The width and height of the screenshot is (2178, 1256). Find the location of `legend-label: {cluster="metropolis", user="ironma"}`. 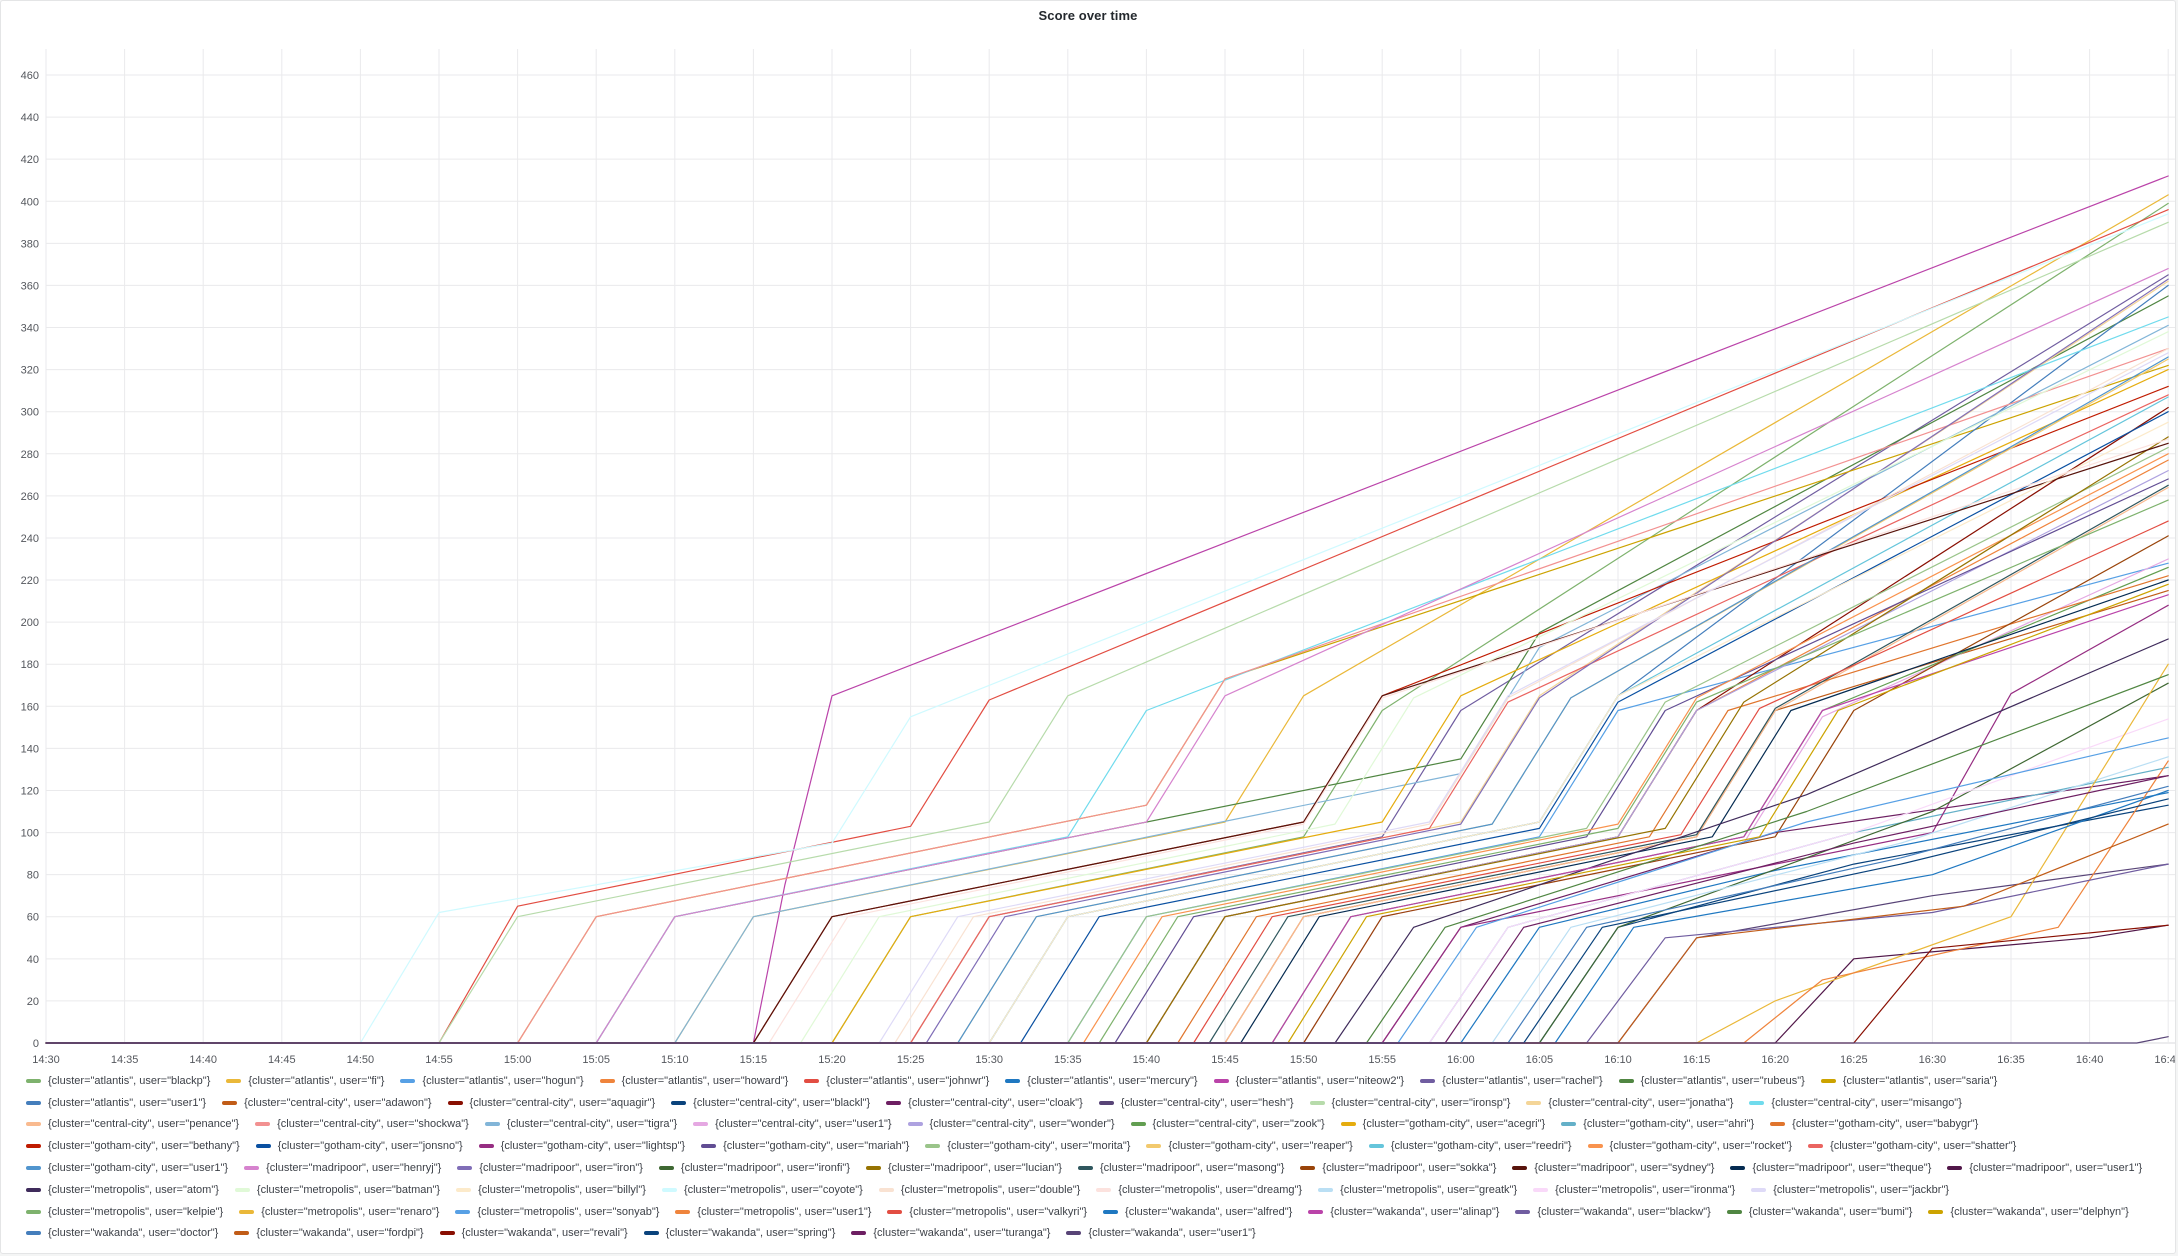

legend-label: {cluster="metropolis", user="ironma"} is located at coordinates (1645, 1189).